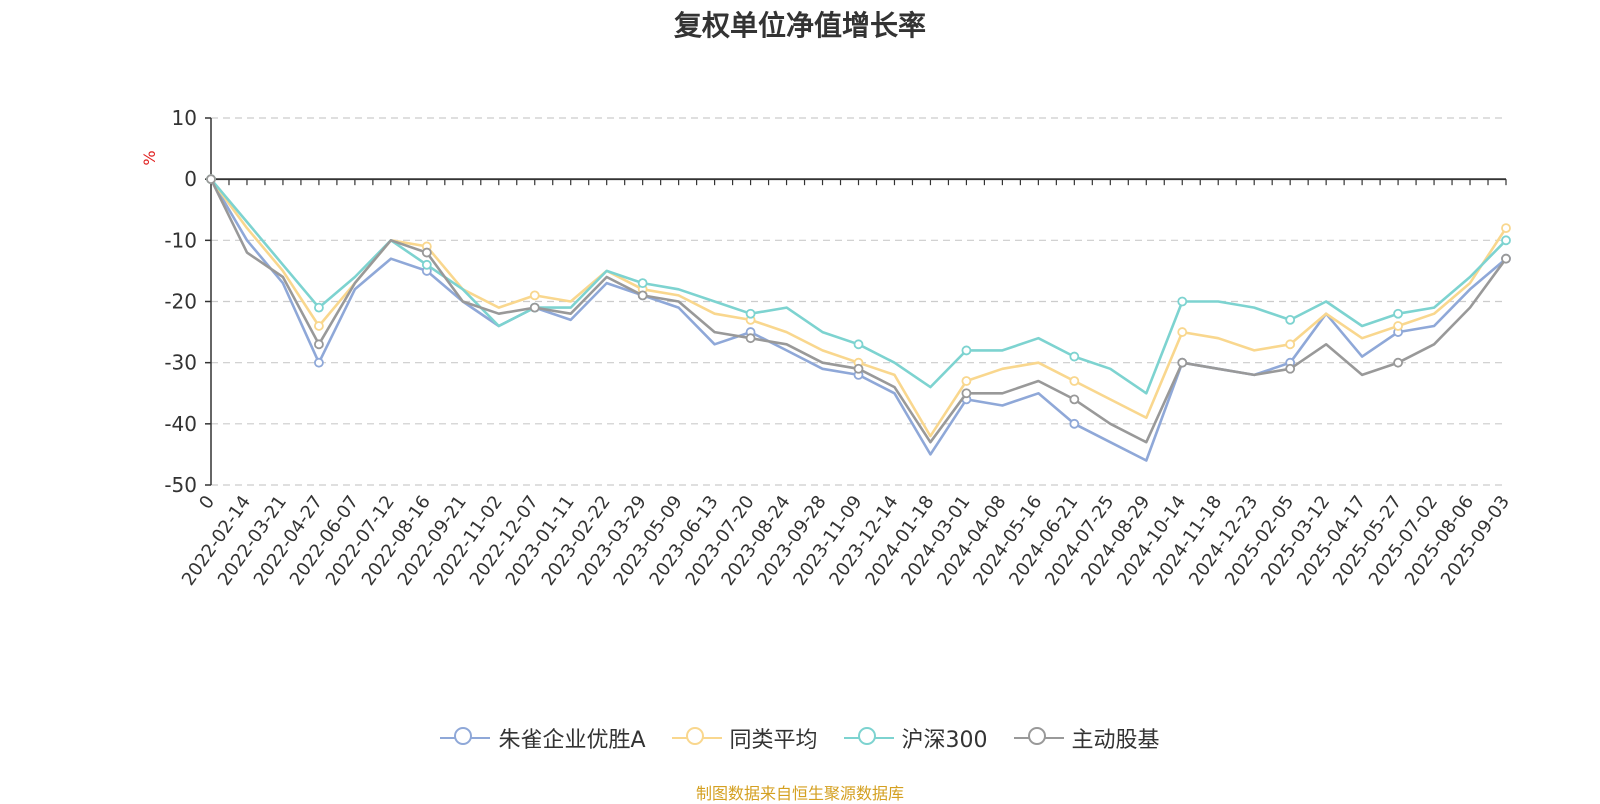  Describe the element at coordinates (180, 363) in the screenshot. I see `y-tick-label: -30` at that location.